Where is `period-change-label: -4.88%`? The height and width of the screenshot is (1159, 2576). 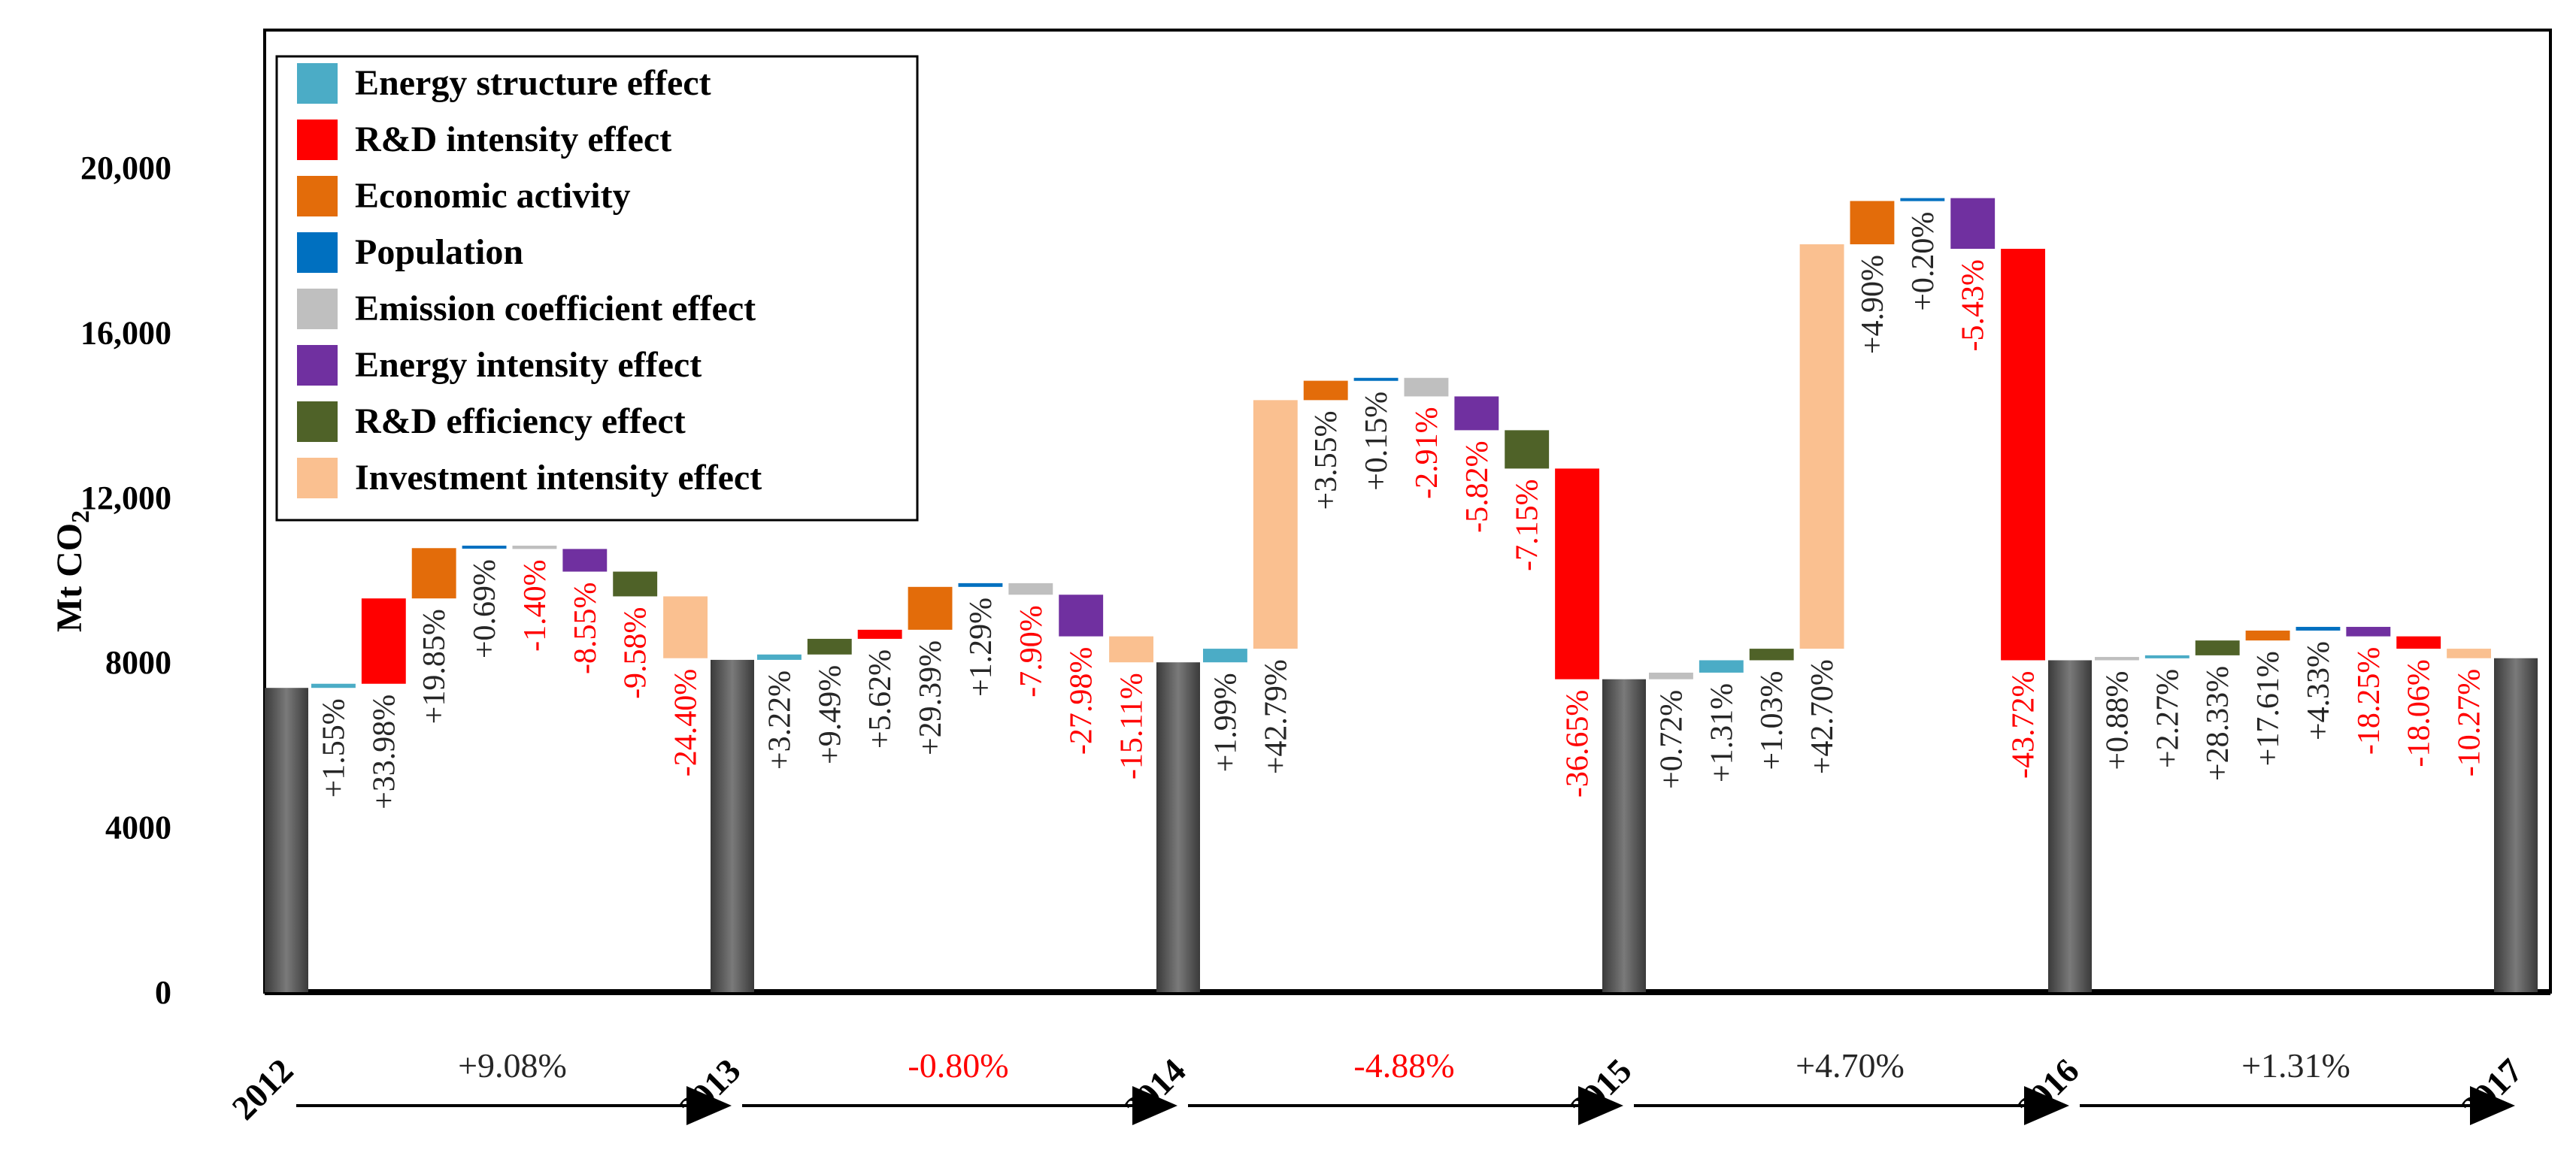 period-change-label: -4.88% is located at coordinates (1403, 1065).